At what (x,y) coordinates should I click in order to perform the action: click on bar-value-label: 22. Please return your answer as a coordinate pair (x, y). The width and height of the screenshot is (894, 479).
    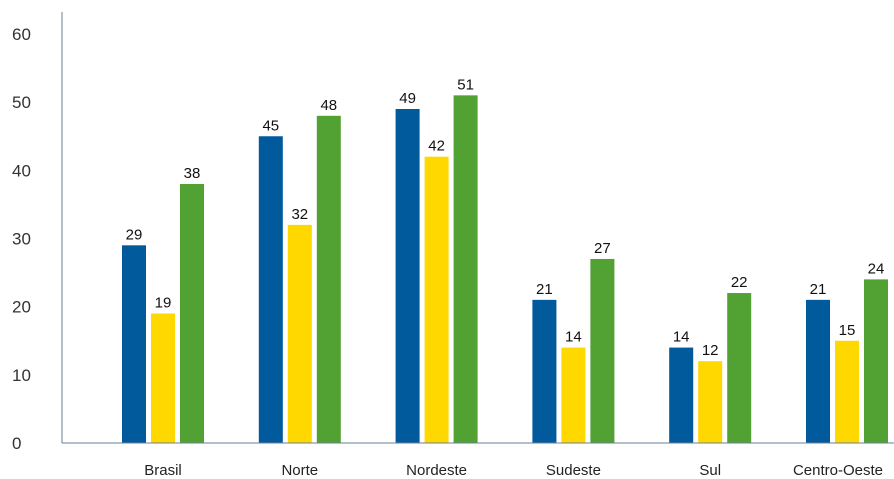
    Looking at the image, I should click on (739, 282).